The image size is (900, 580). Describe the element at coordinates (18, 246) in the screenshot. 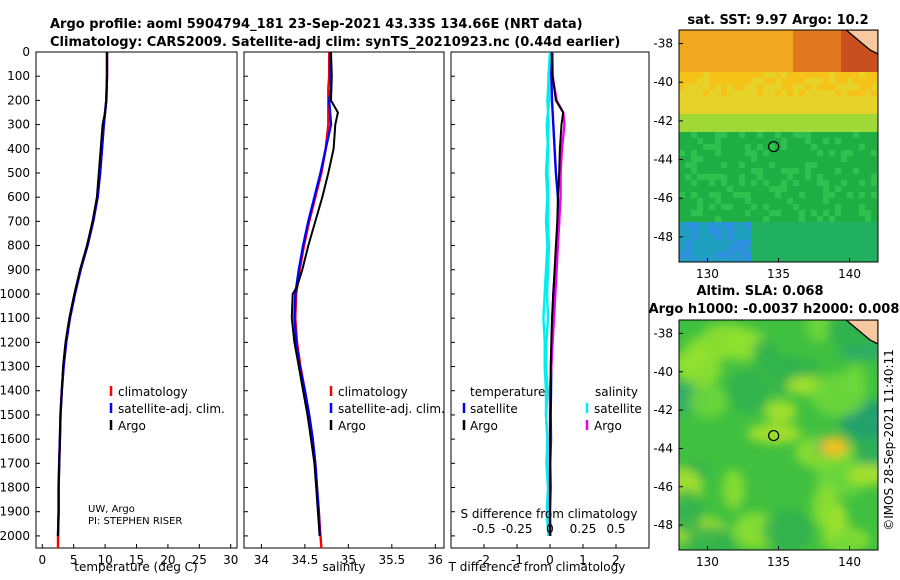

I see `depth-tick-label: 800` at that location.